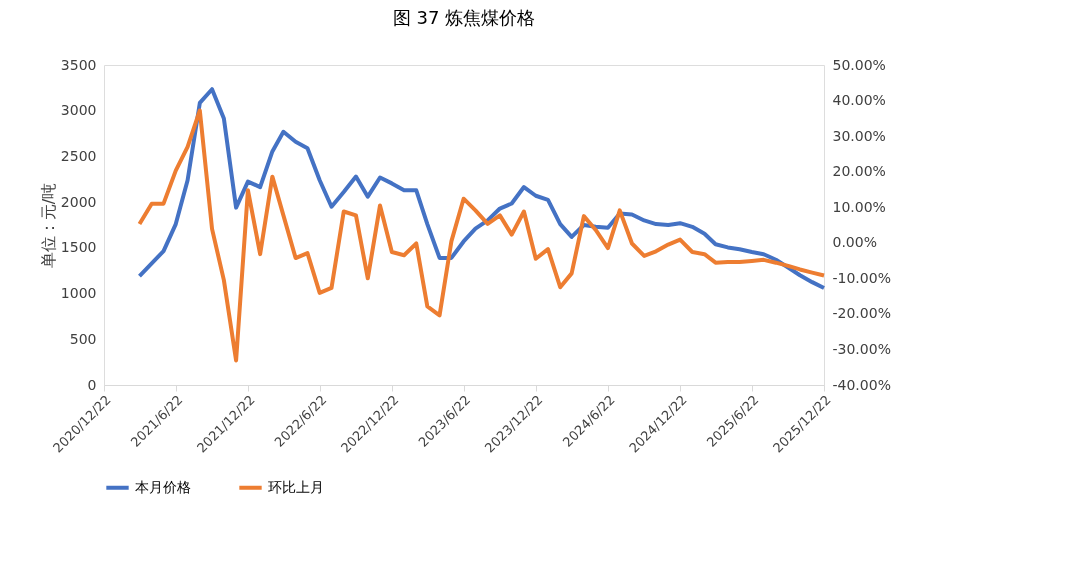  I want to click on y2-tick-label: -10.00%, so click(861, 277).